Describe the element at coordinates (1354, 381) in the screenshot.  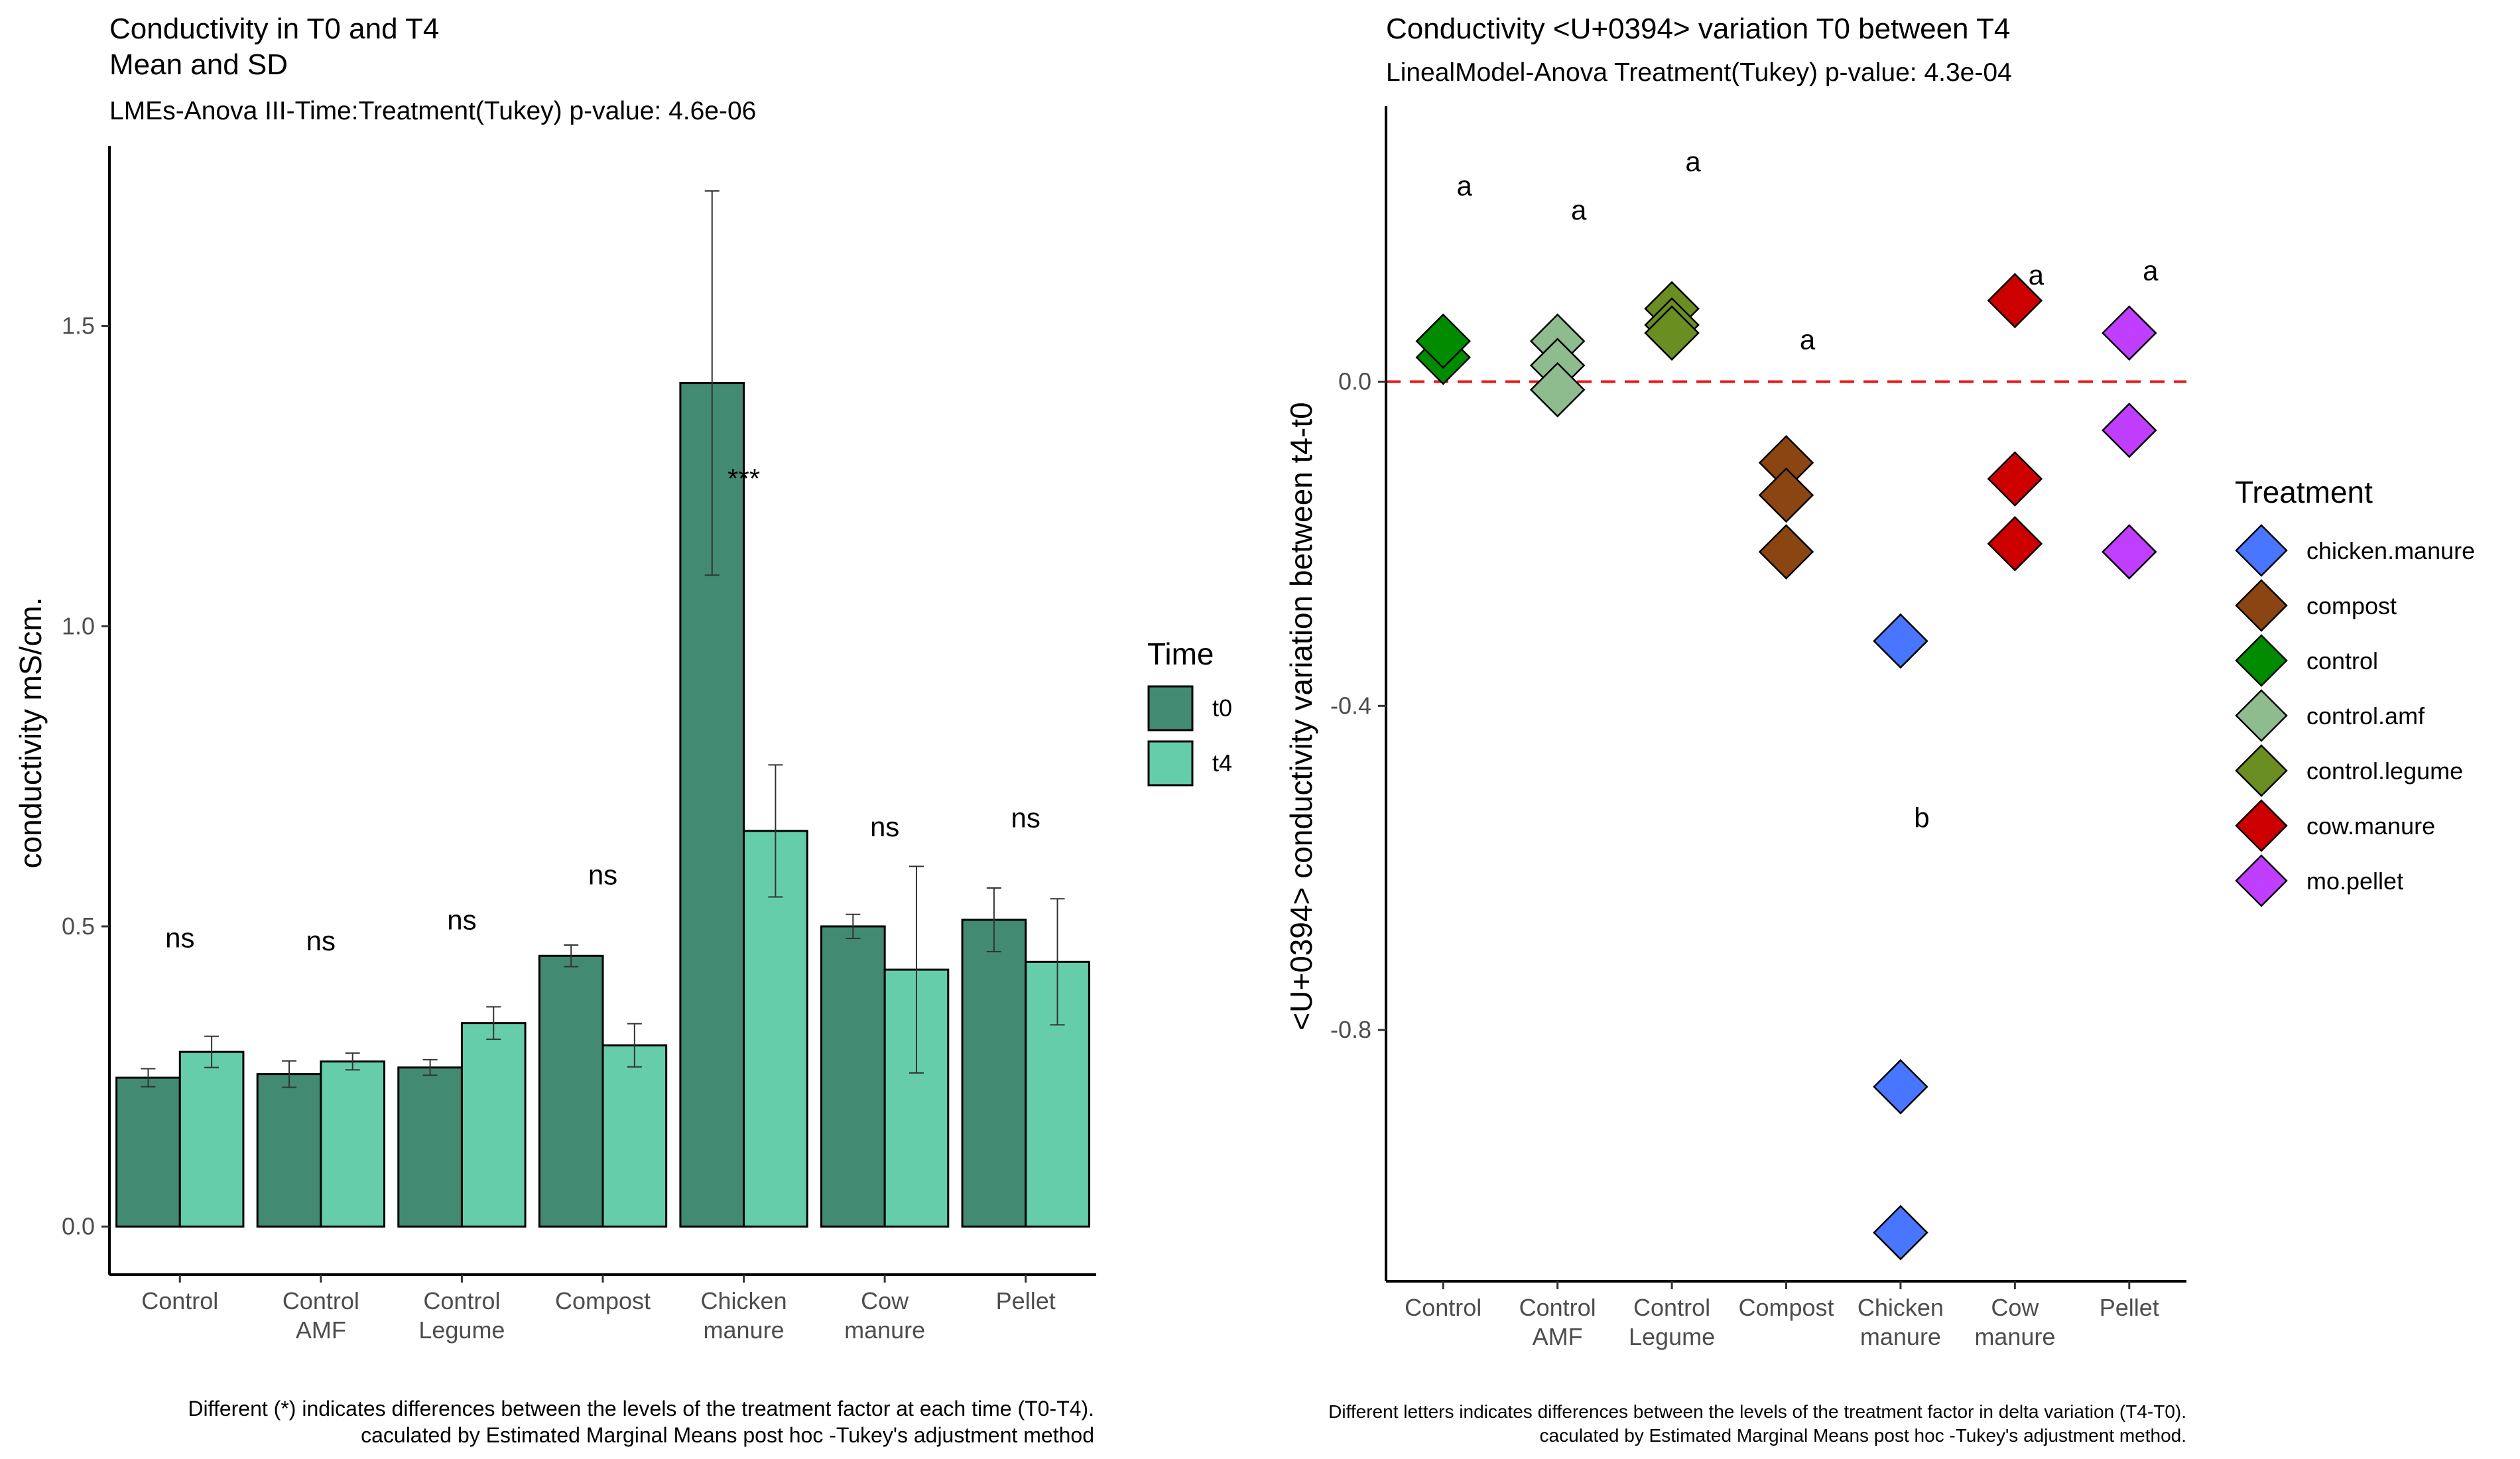
I see `scatter-y-tick-label-0: 0.0` at that location.